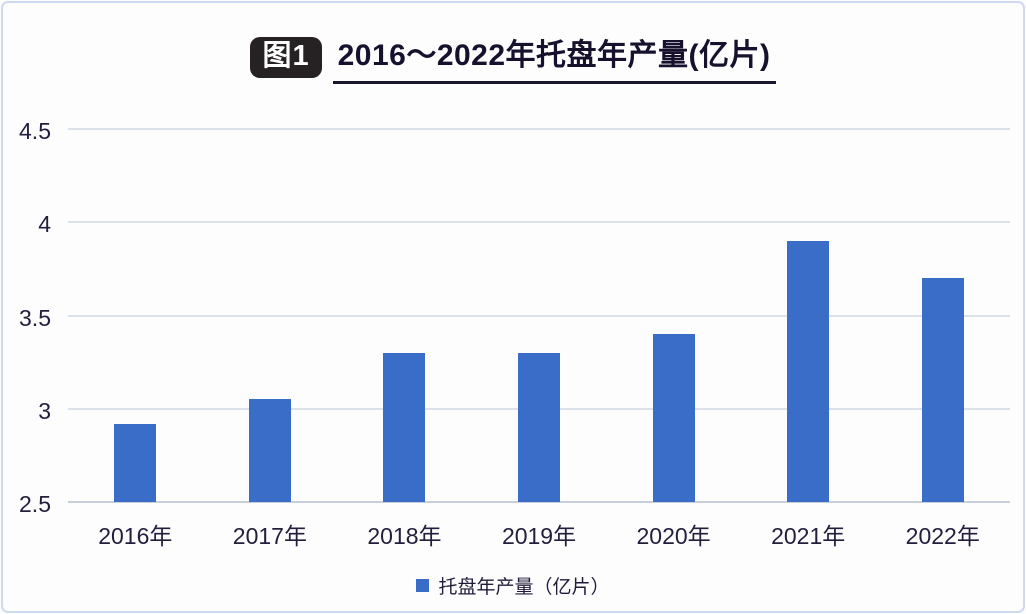  Describe the element at coordinates (404, 339) in the screenshot. I see `bar-slot: 2018年` at that location.